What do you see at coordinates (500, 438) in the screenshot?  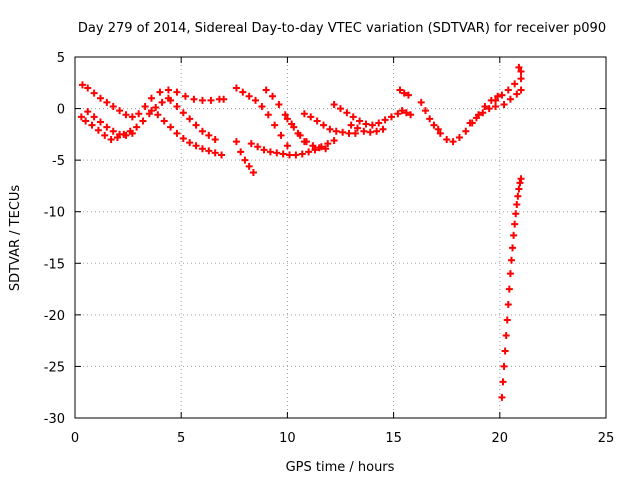 I see `x-tick-label: 20` at bounding box center [500, 438].